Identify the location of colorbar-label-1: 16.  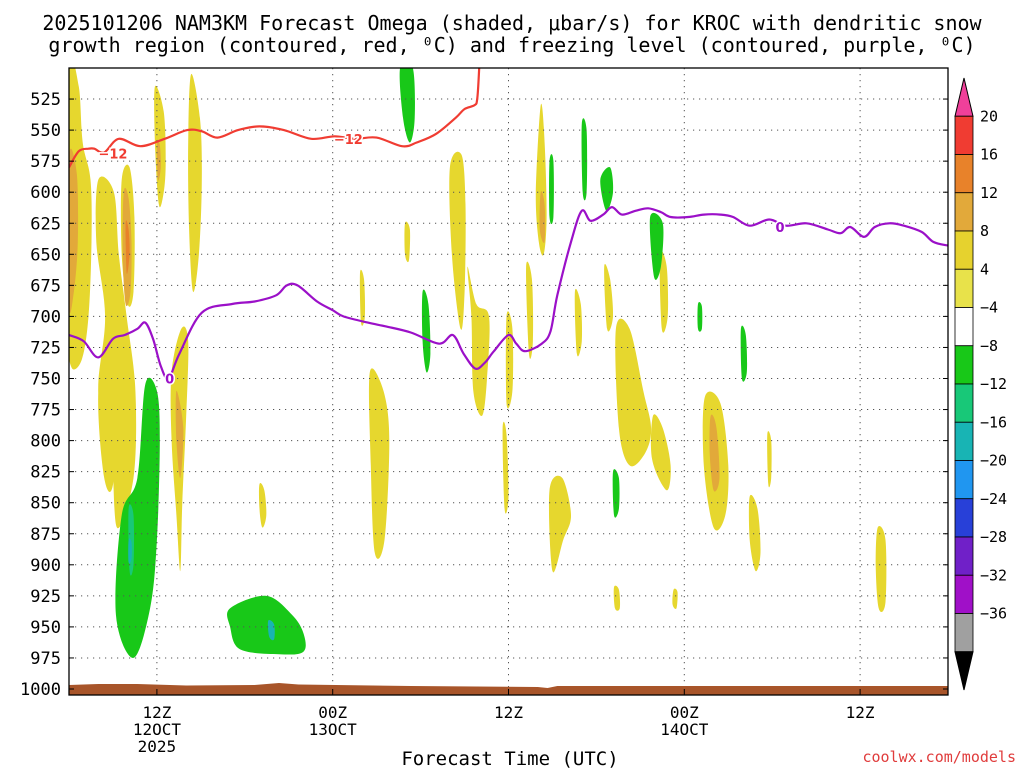
(989, 155).